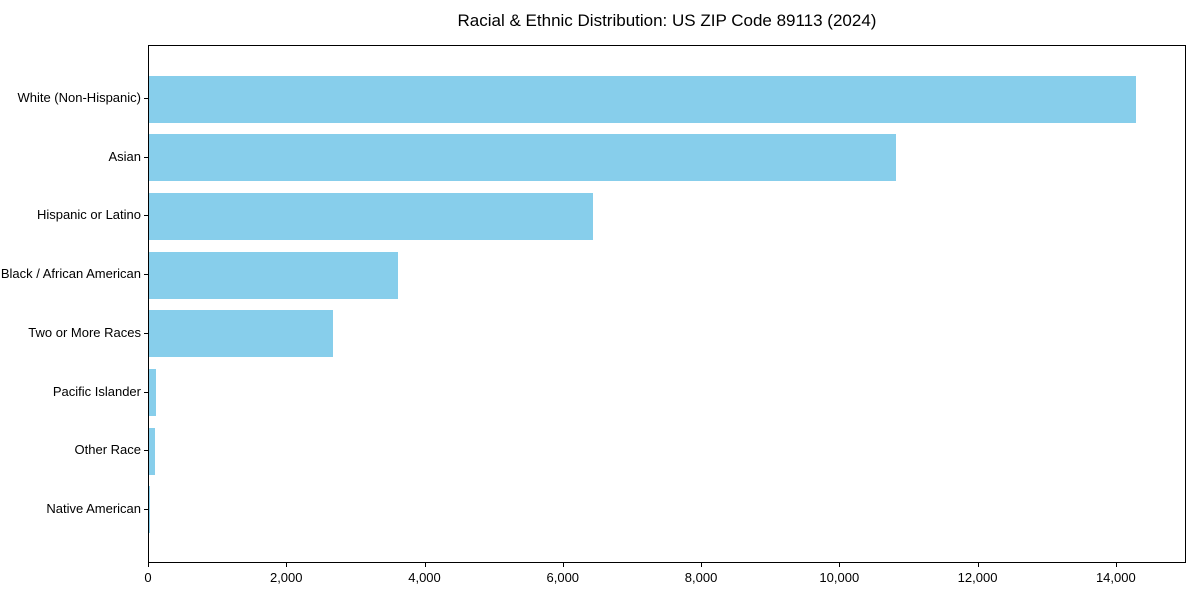 The width and height of the screenshot is (1200, 600). I want to click on x-tick-label: 2,000, so click(286, 577).